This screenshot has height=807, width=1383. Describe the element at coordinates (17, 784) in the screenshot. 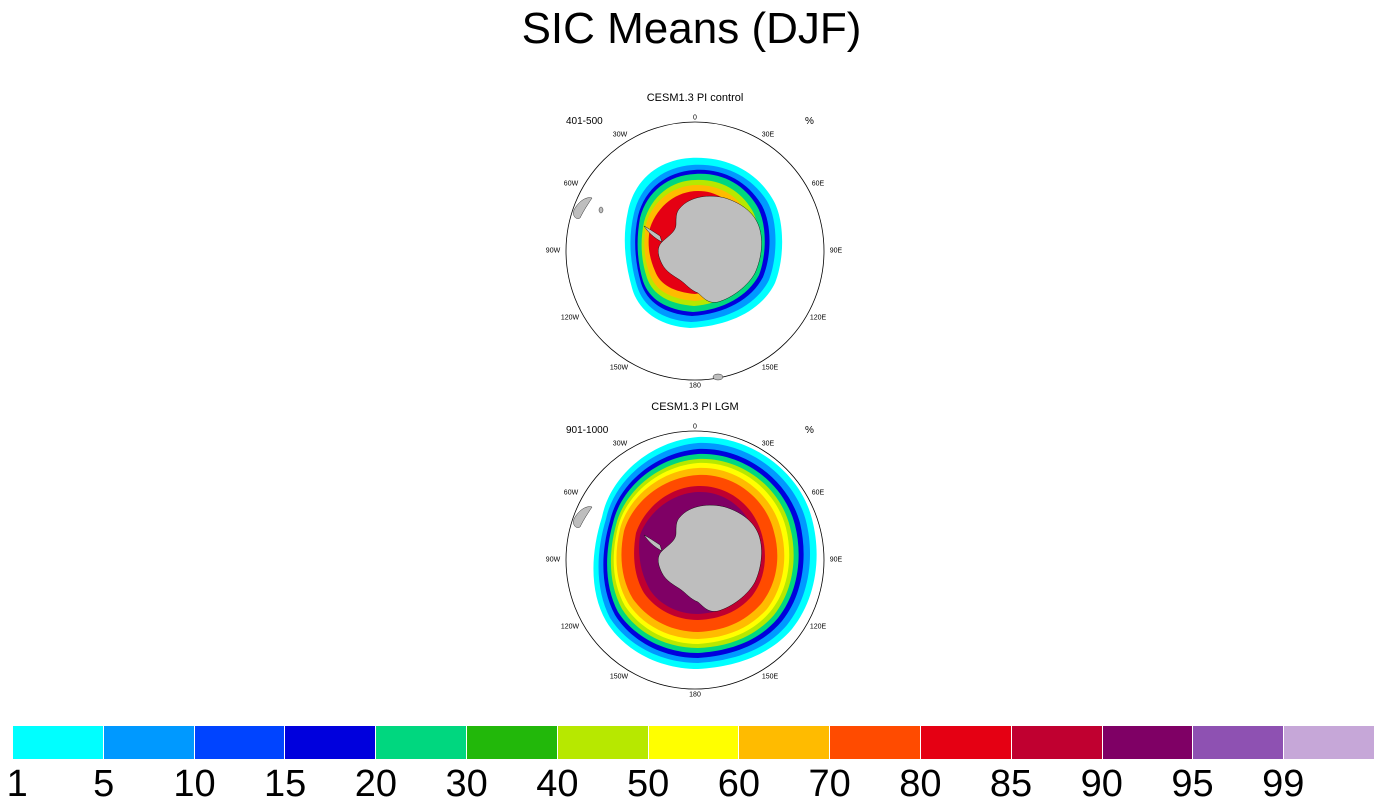

I see `colorbar-label: 1` at that location.